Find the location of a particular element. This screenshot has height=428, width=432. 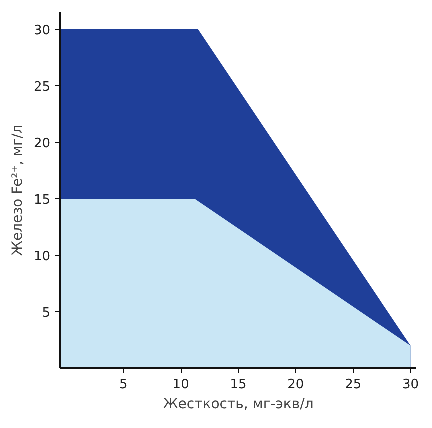

x-tick-label: 25 is located at coordinates (353, 385).